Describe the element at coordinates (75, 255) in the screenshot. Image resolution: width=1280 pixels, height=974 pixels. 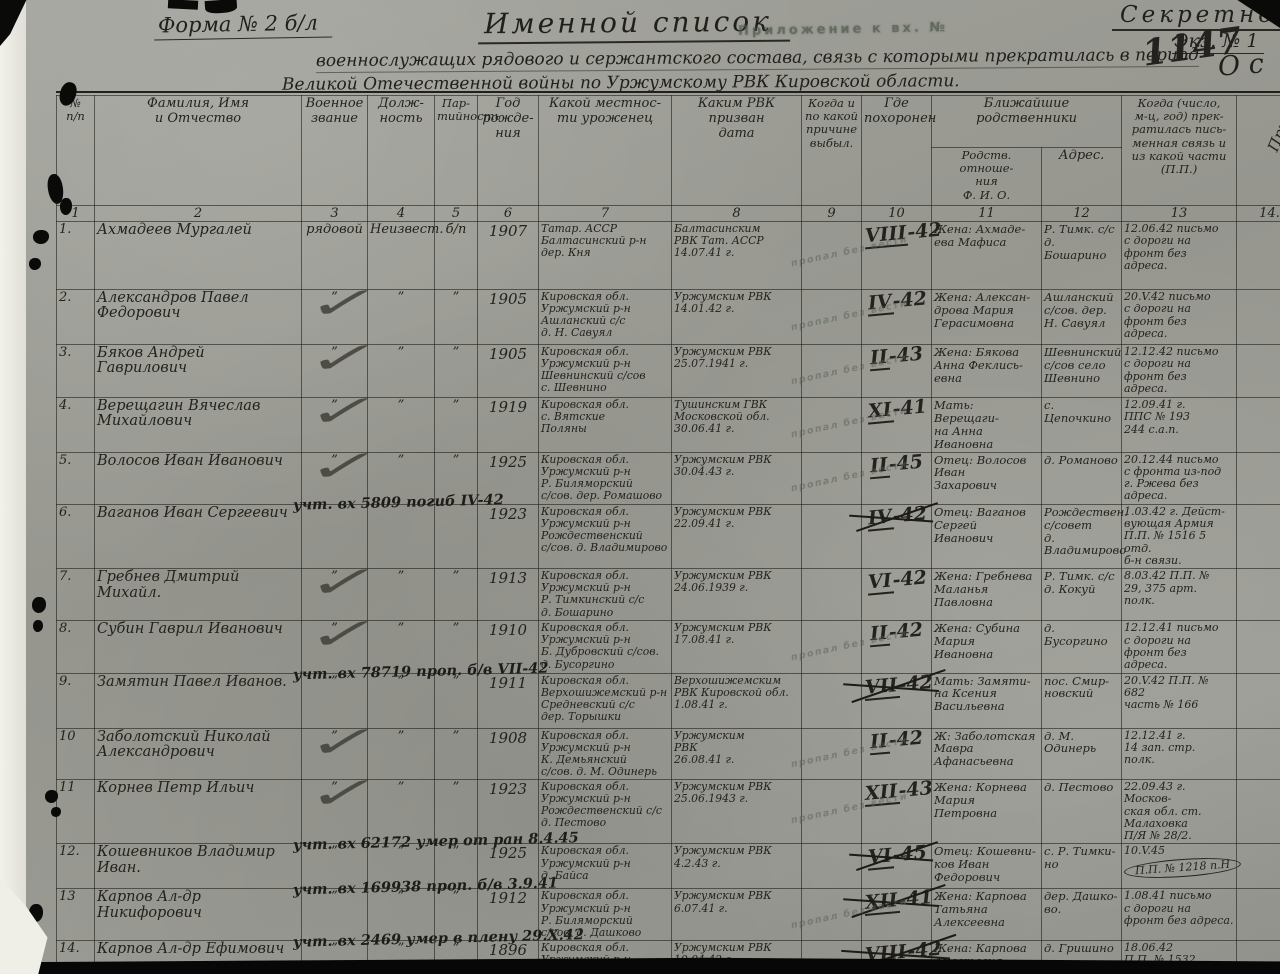
I see `row-number: 1.` at that location.